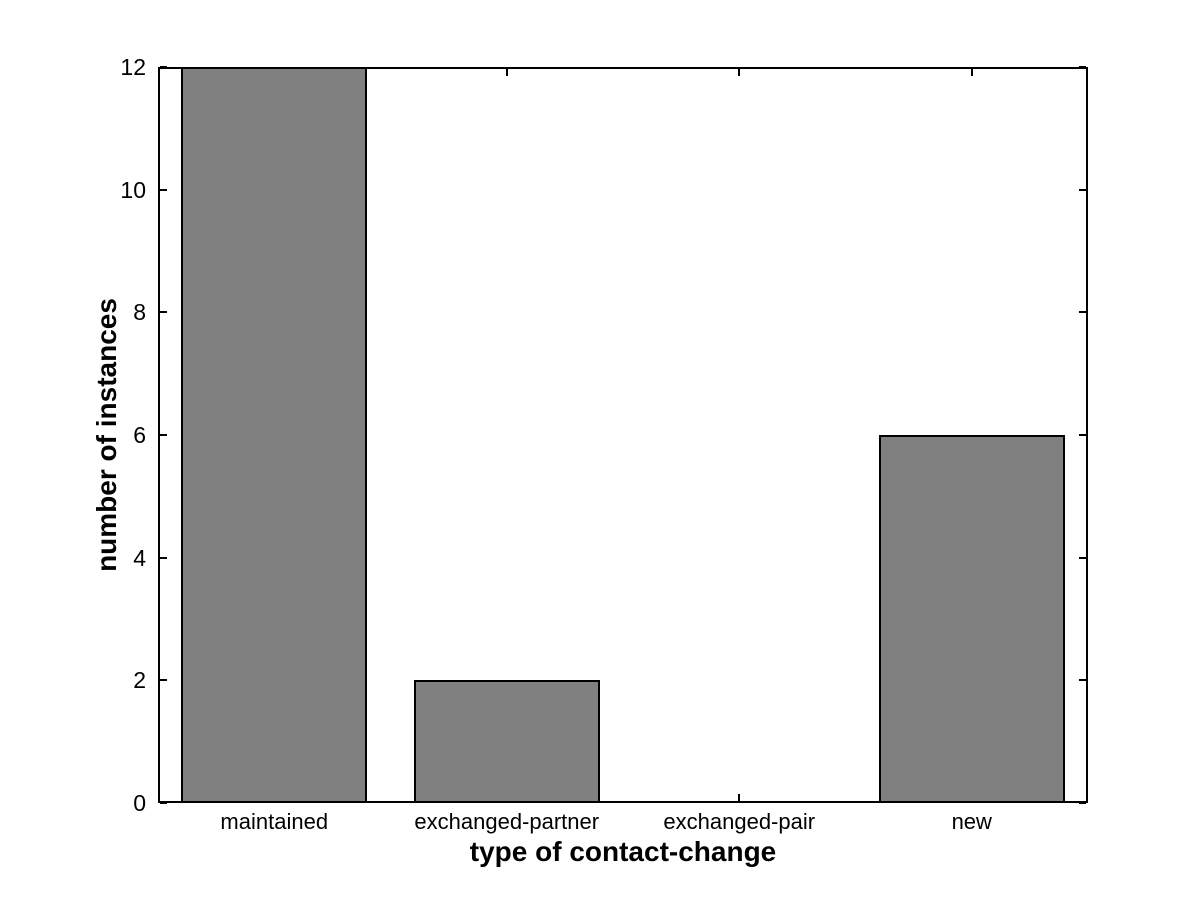 The width and height of the screenshot is (1201, 901). I want to click on y-tick-label: 4, so click(139, 557).